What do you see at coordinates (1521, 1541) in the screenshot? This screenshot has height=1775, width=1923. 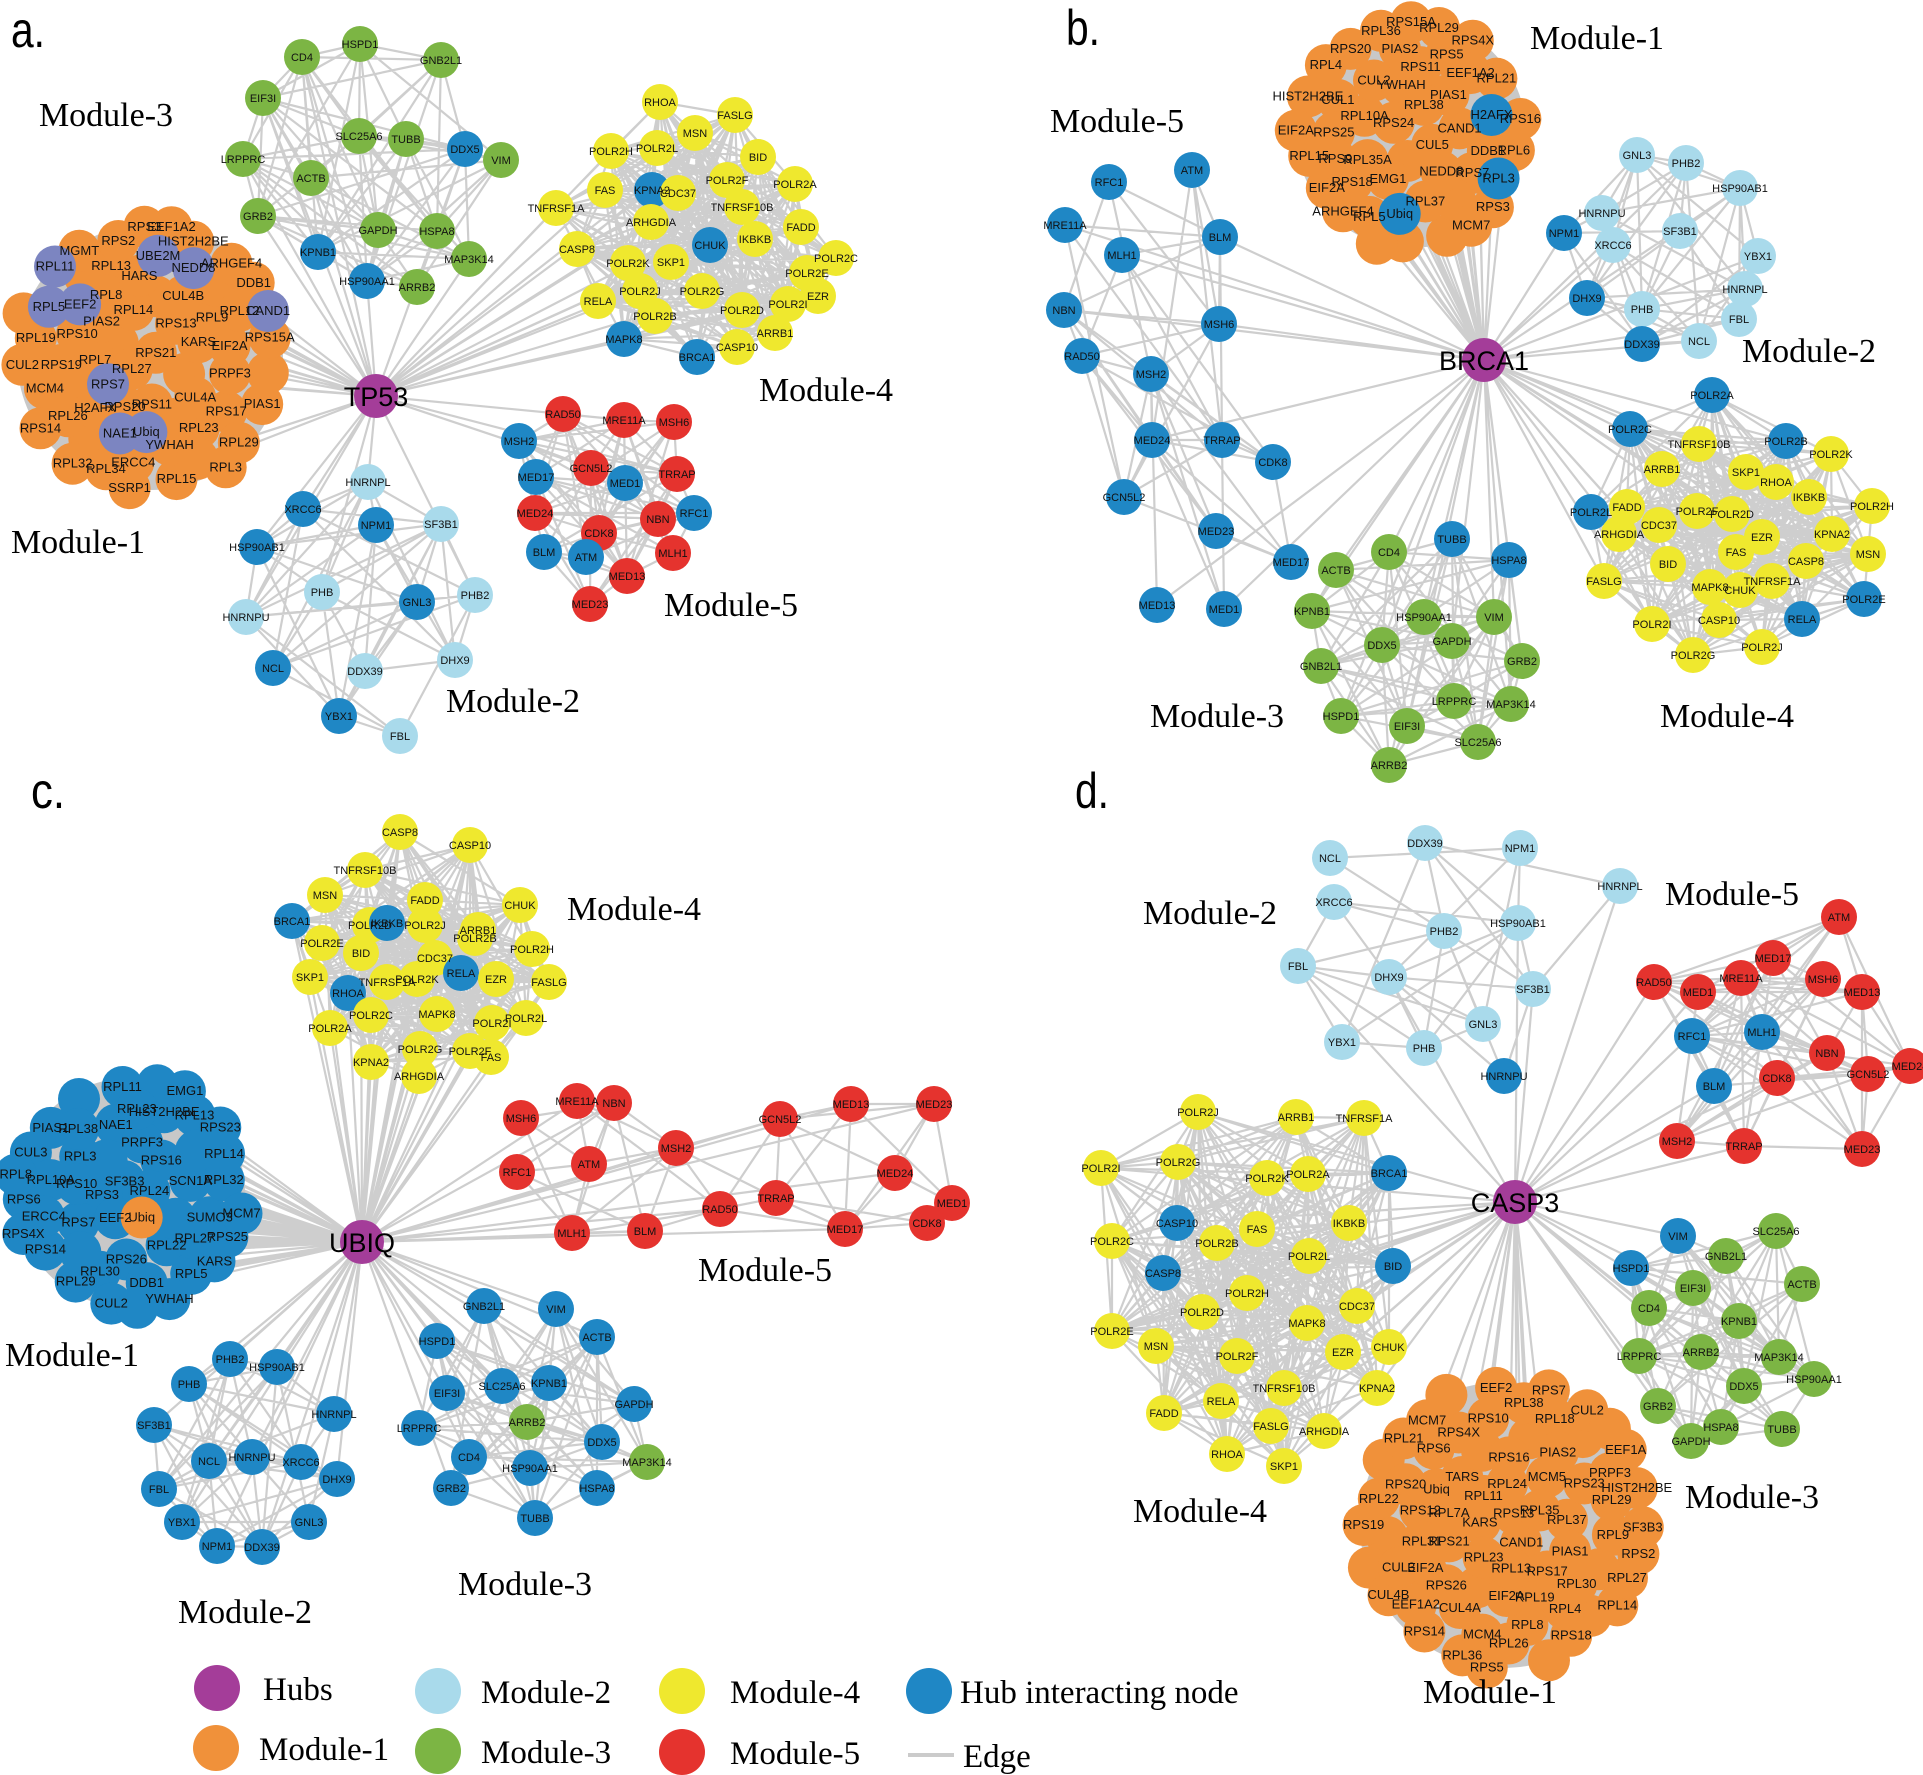 I see `svg-text: CAND1` at bounding box center [1521, 1541].